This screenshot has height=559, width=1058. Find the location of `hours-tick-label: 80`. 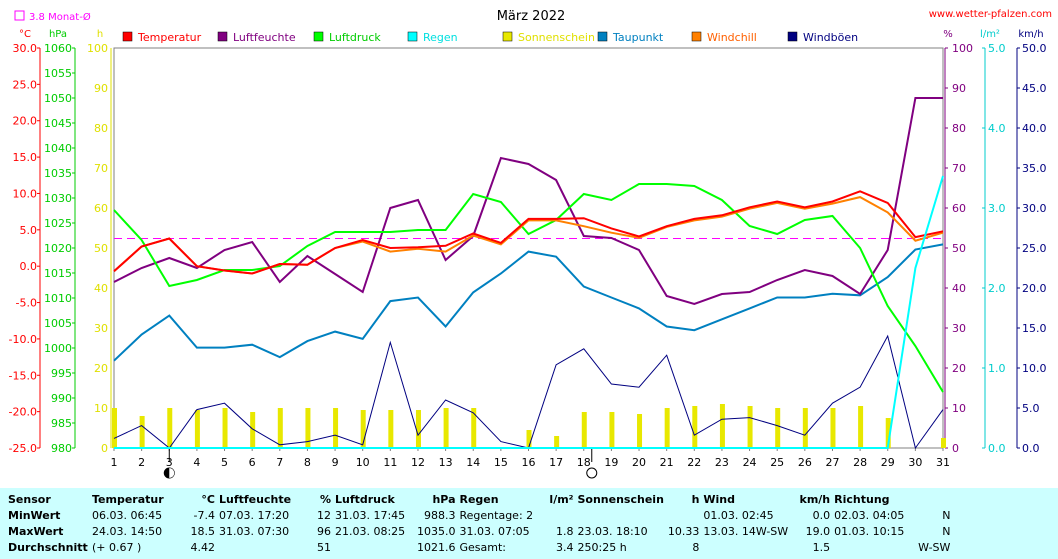

hours-tick-label: 80 is located at coordinates (101, 128).